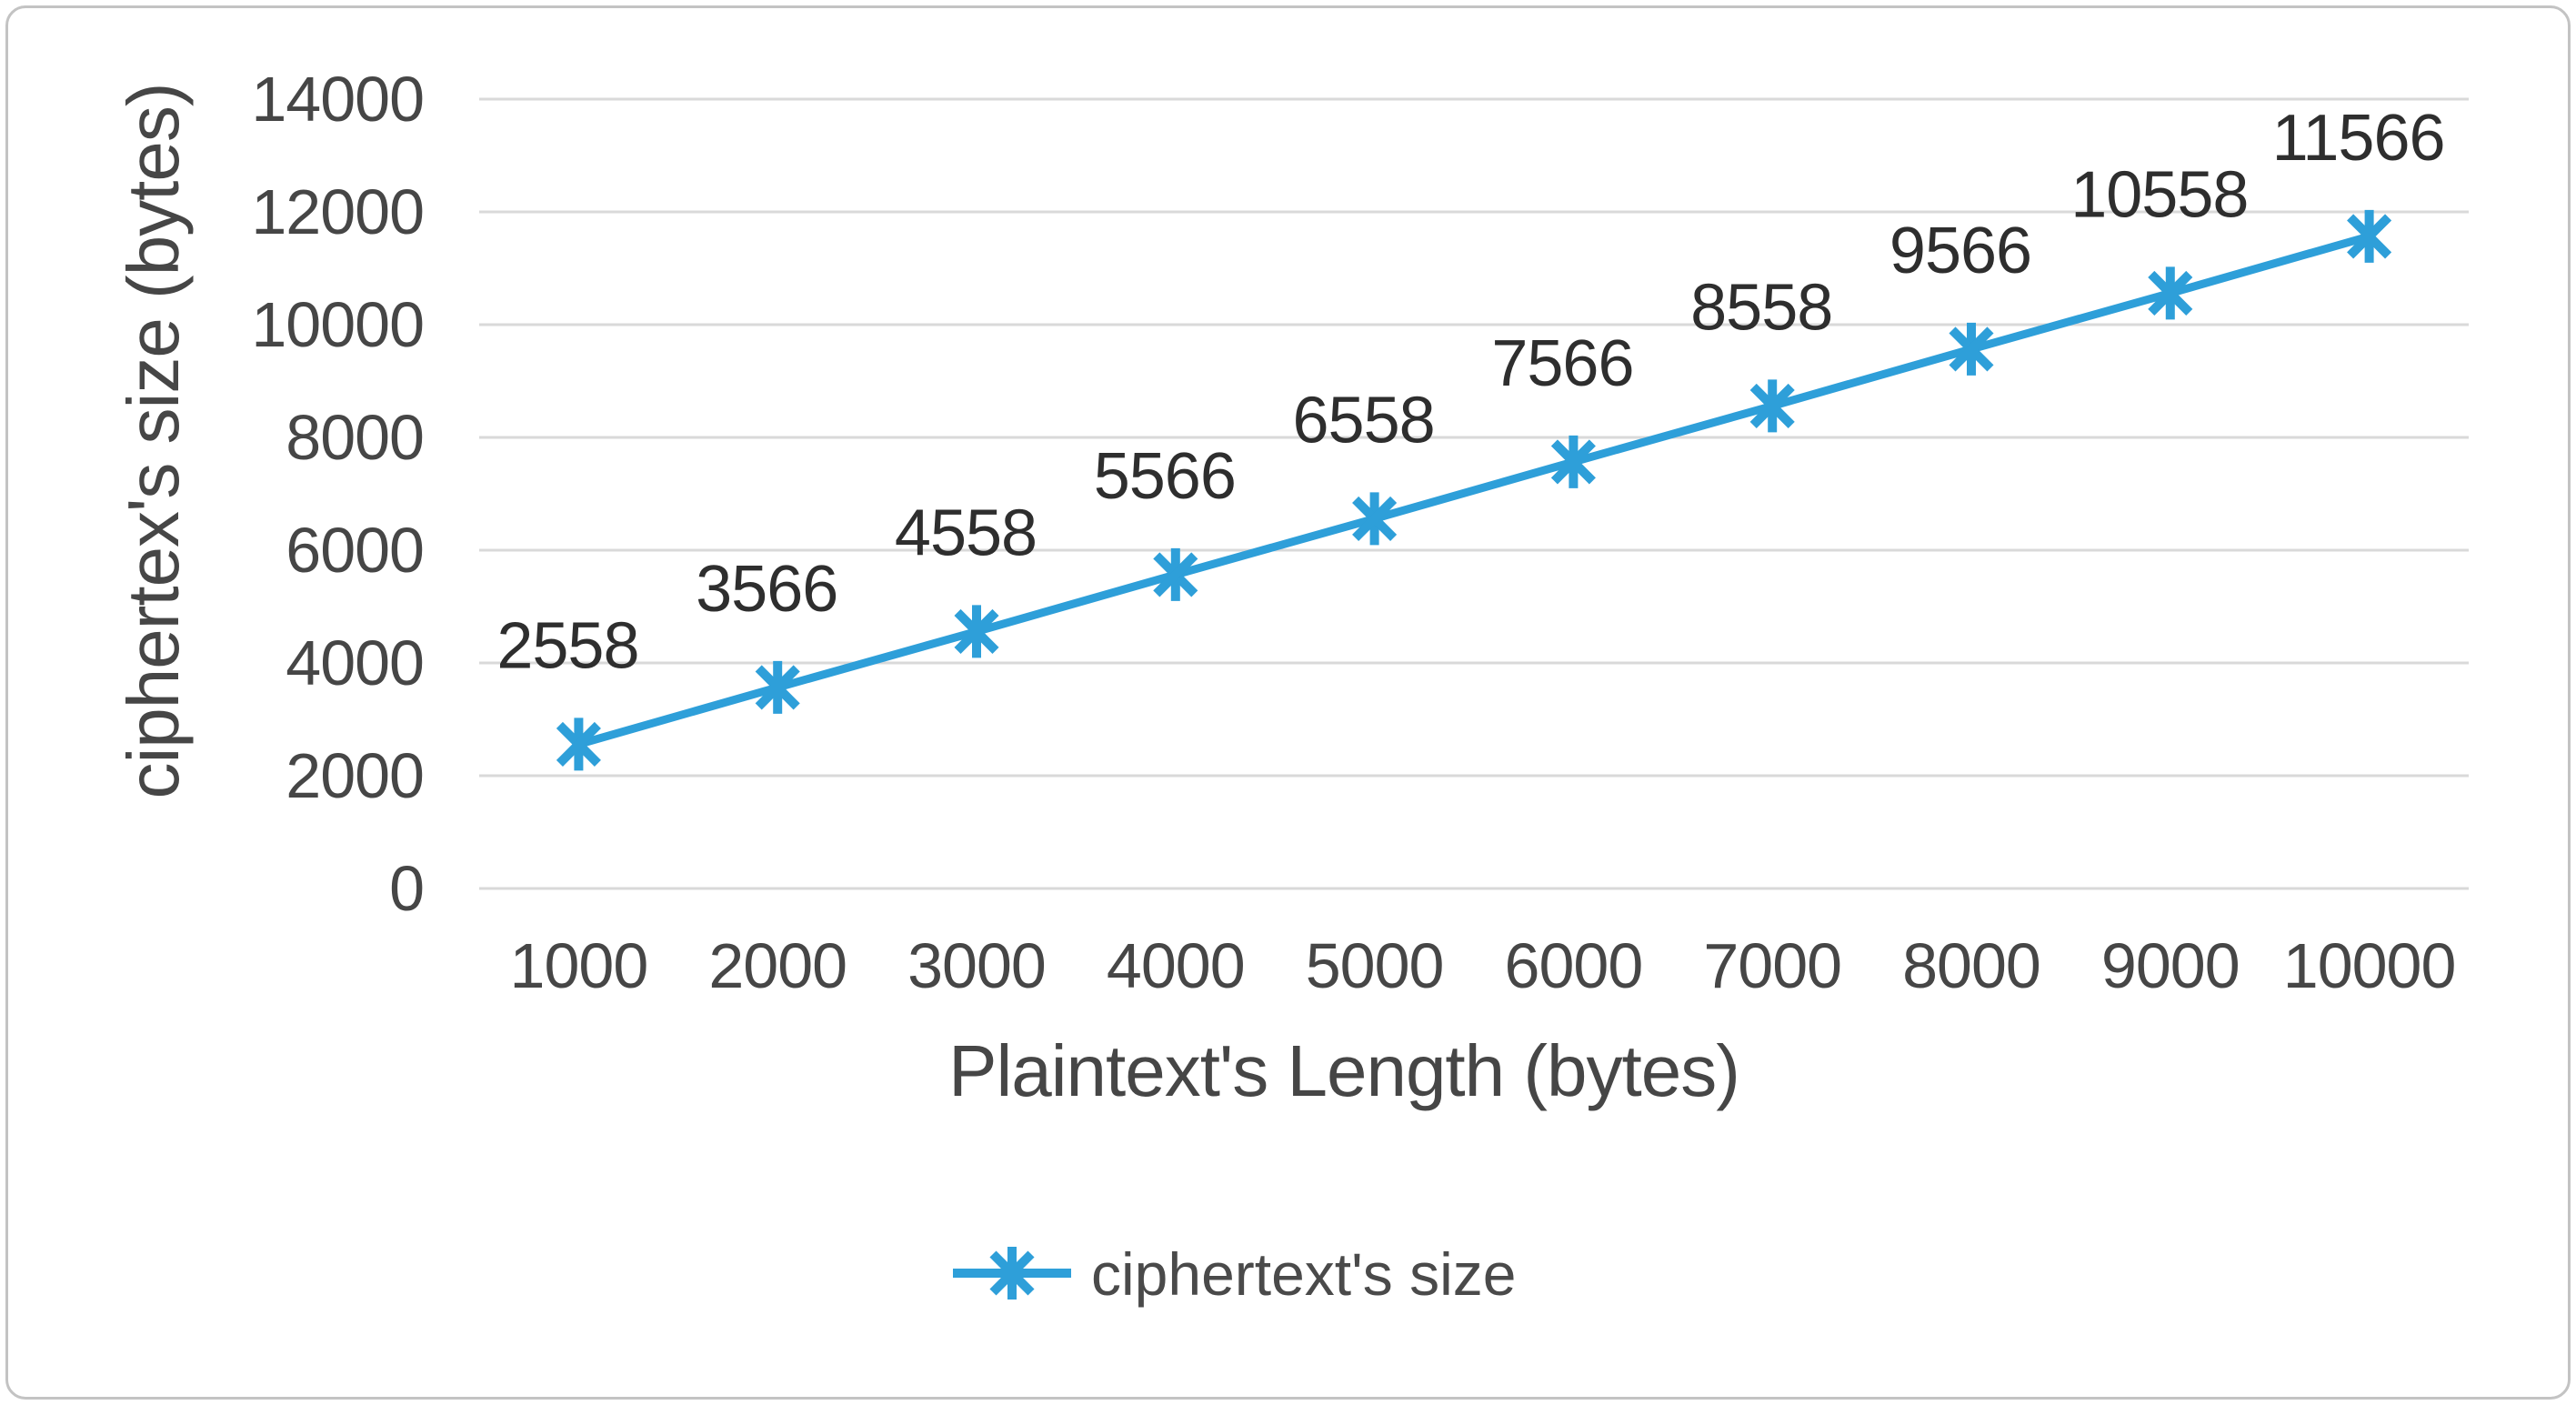 The width and height of the screenshot is (2576, 1405). I want to click on y-tick-label: 8000, so click(355, 437).